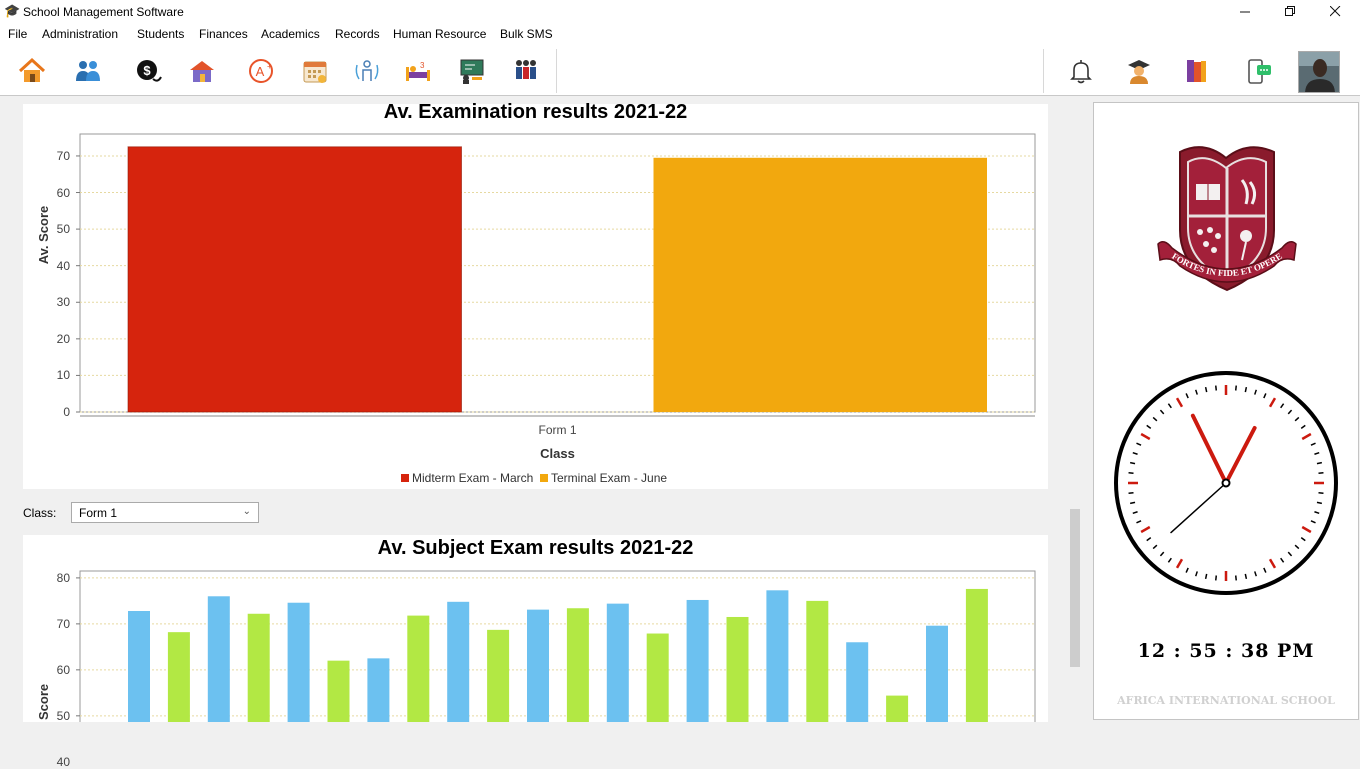 Image resolution: width=1360 pixels, height=769 pixels. What do you see at coordinates (1075, 588) in the screenshot?
I see `scrollbar-thumb` at bounding box center [1075, 588].